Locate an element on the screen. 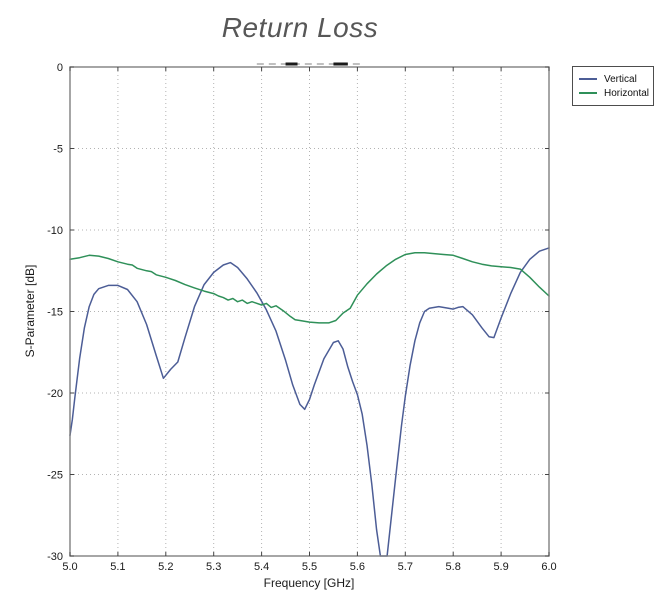 This screenshot has height=611, width=664. svg-text: -30 is located at coordinates (55, 557).